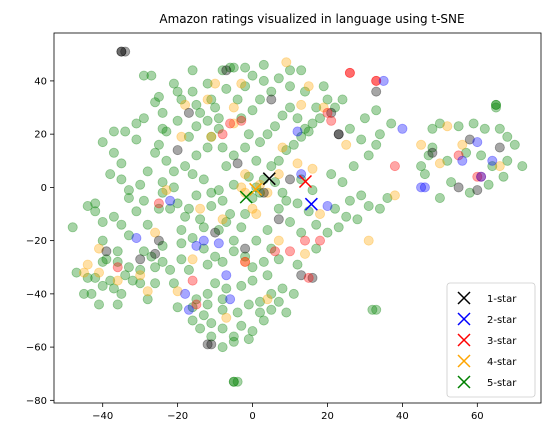 This screenshot has width=554, height=435. Describe the element at coordinates (342, 99) in the screenshot. I see `5-star-point-161` at that location.